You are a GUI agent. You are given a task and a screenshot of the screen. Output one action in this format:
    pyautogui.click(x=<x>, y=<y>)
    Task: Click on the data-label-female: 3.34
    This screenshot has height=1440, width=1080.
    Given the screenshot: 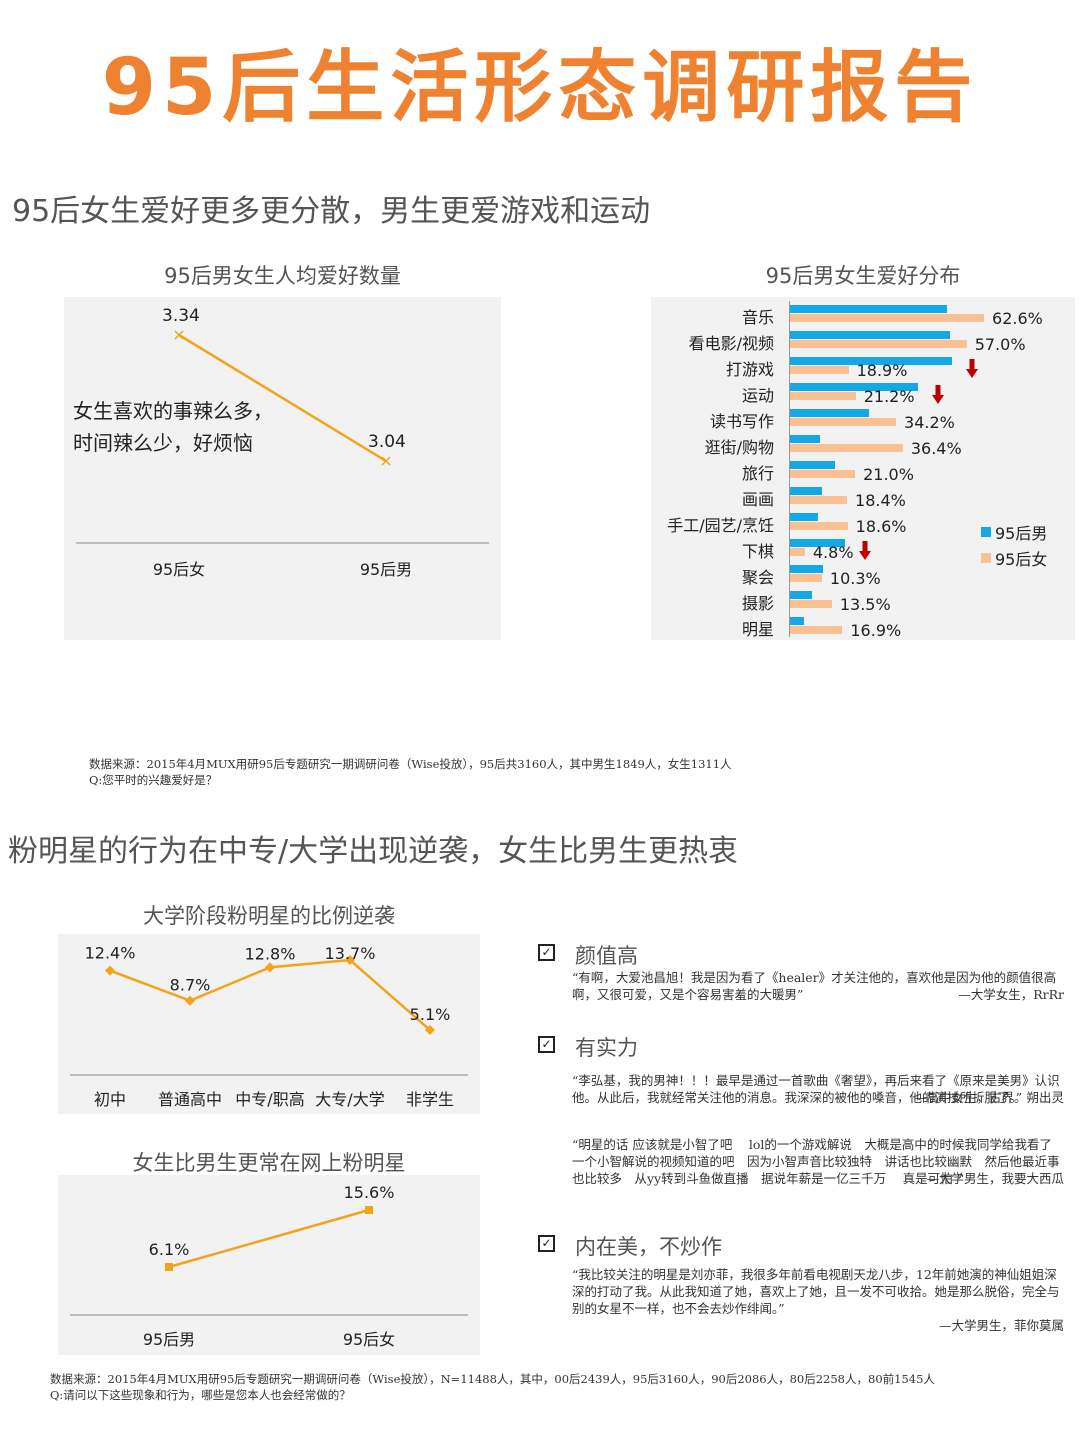 What is the action you would take?
    pyautogui.click(x=181, y=316)
    